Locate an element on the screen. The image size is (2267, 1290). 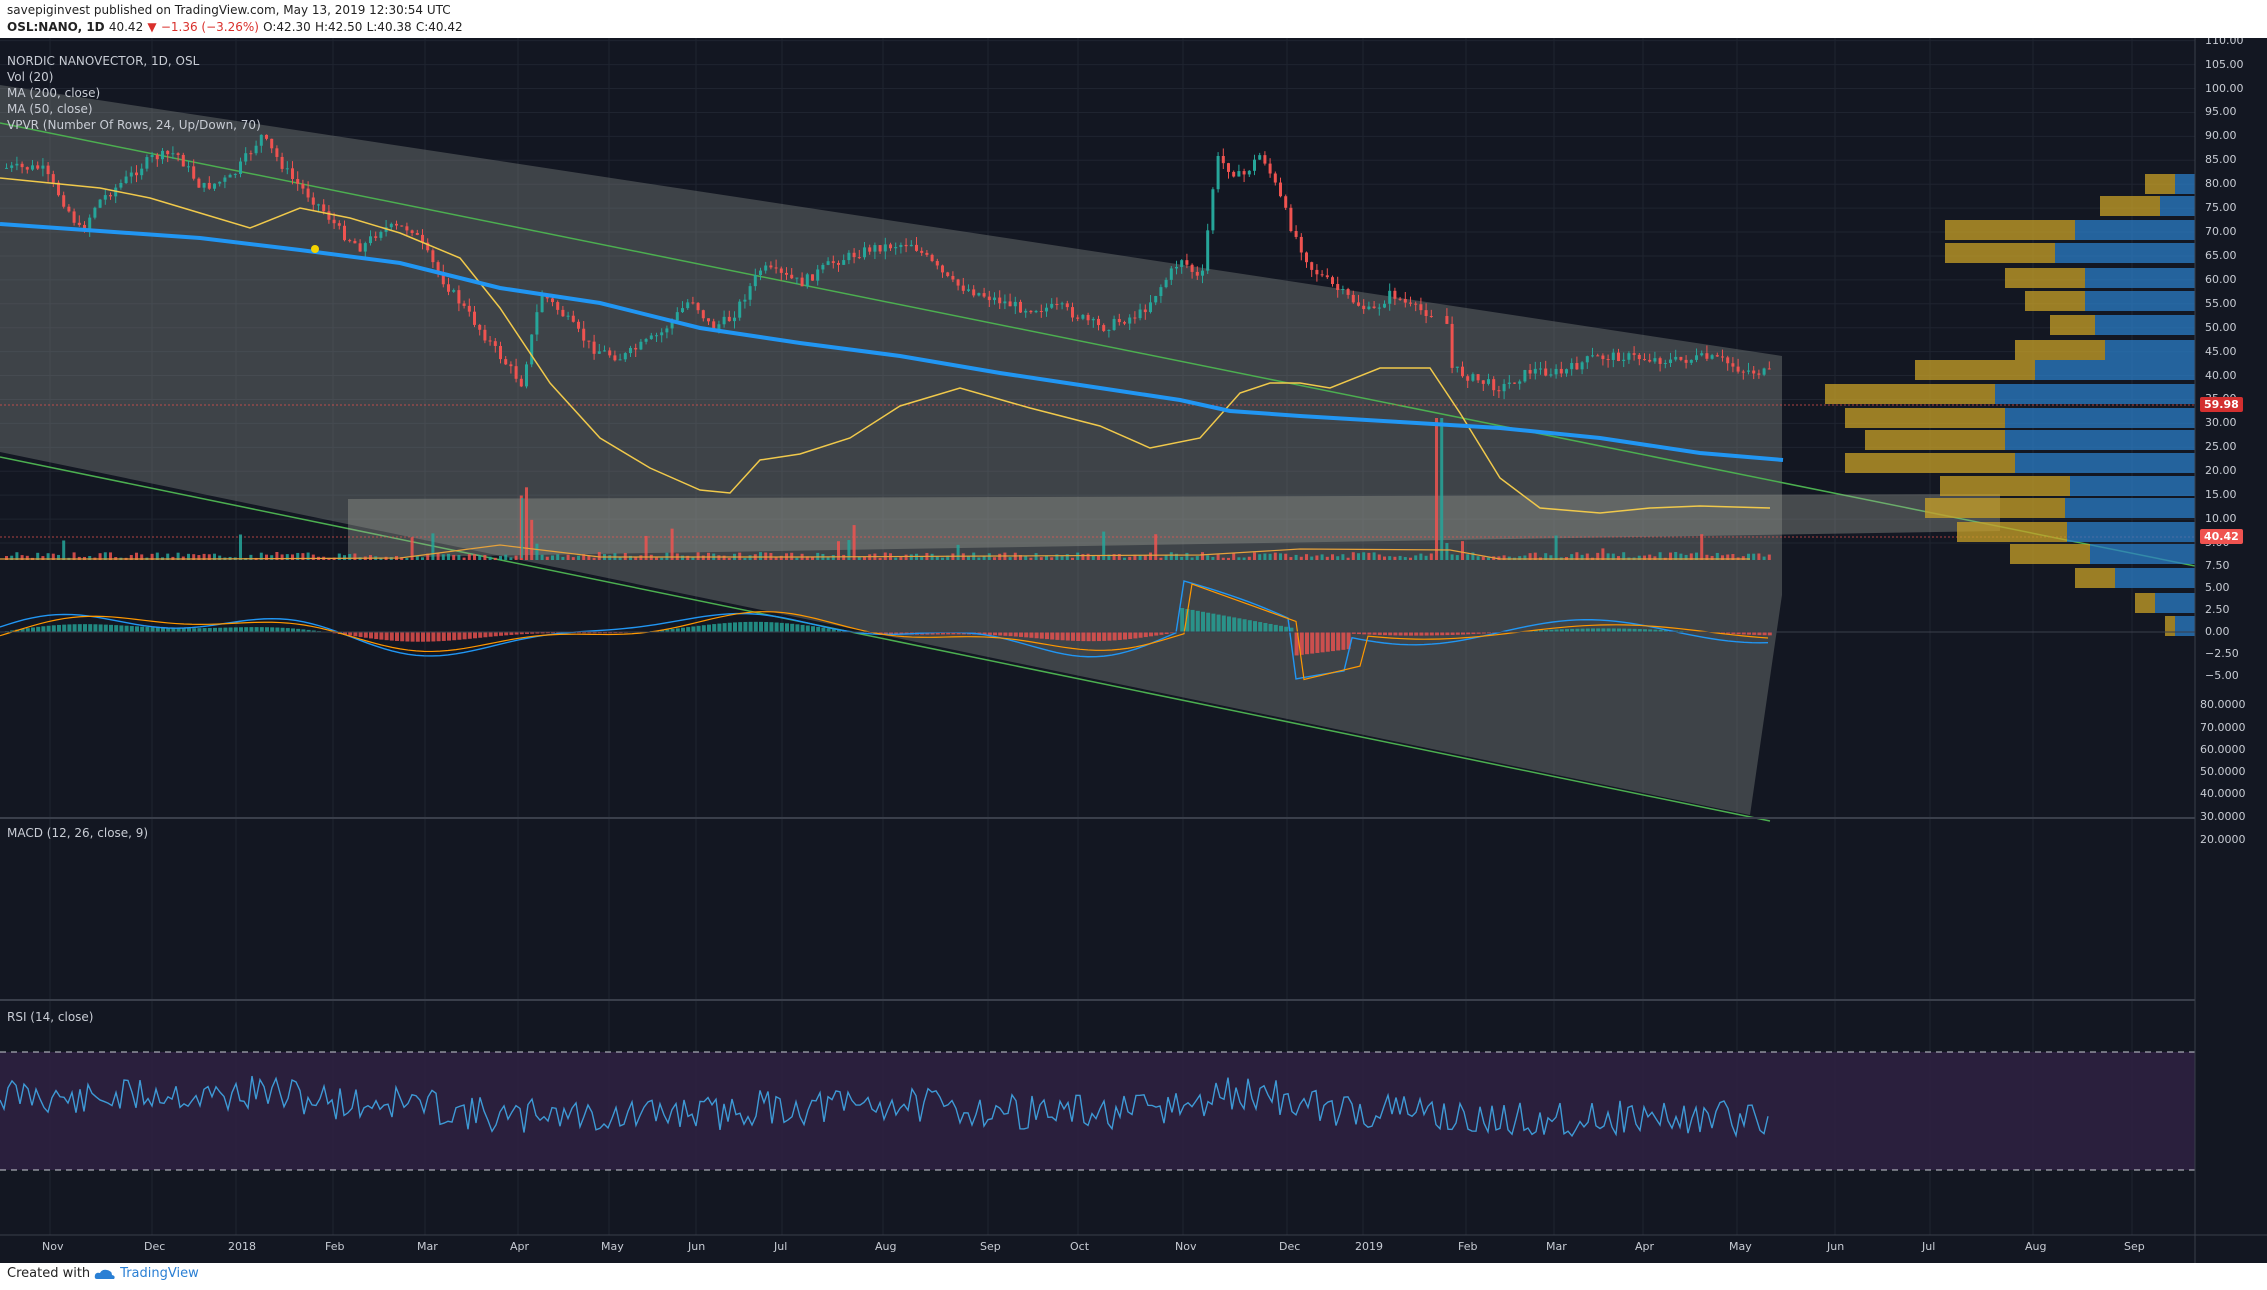
price-tick-label: 90.00 is located at coordinates (2221, 136).